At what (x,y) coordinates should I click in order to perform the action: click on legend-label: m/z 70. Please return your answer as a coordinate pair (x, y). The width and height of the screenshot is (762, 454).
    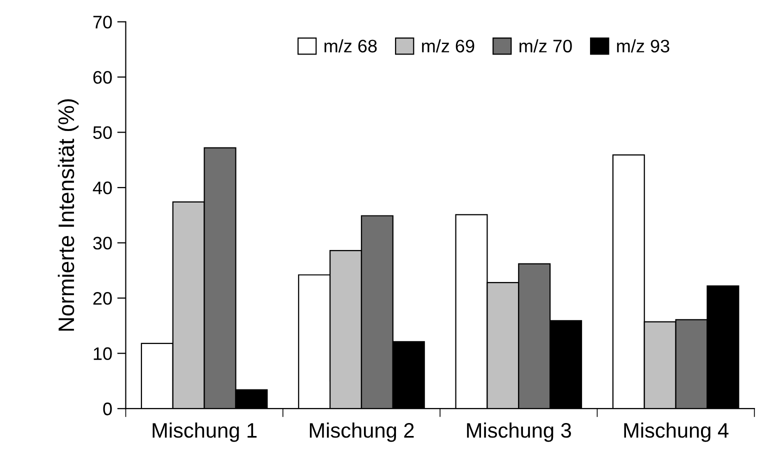
    Looking at the image, I should click on (546, 45).